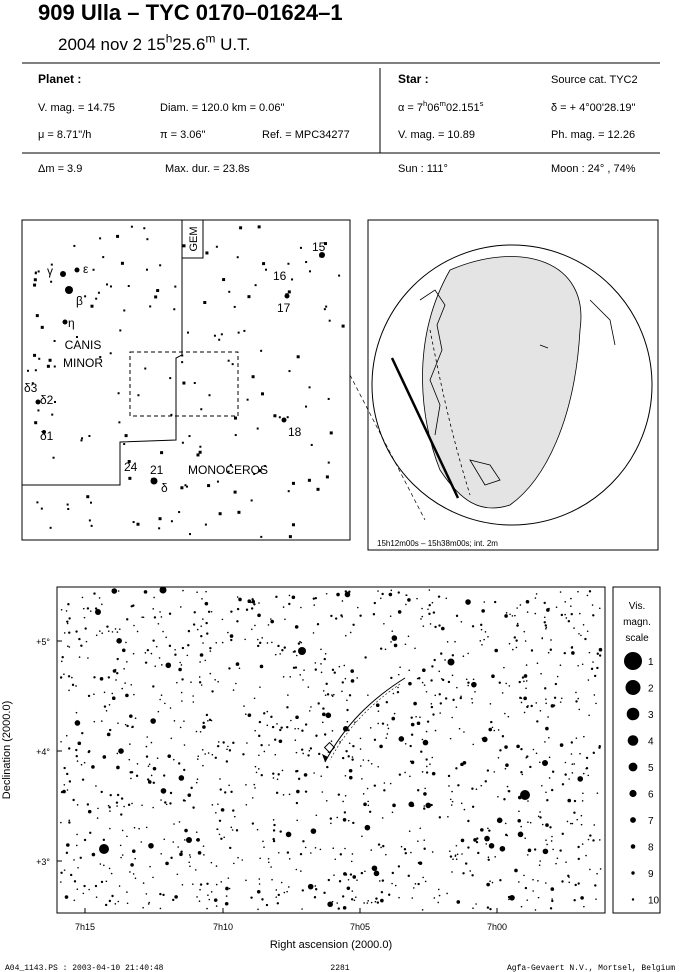 The image size is (680, 972). What do you see at coordinates (284, 308) in the screenshot?
I see `star-label: 17` at bounding box center [284, 308].